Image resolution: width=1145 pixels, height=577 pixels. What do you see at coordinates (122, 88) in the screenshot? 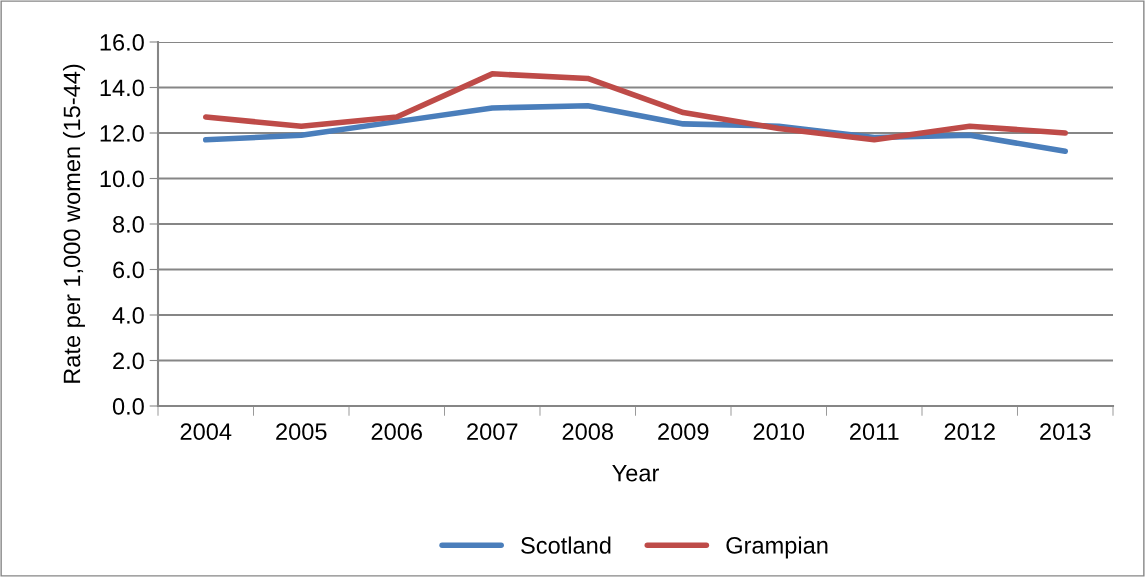
I see `y-tick-label: 14.0` at bounding box center [122, 88].